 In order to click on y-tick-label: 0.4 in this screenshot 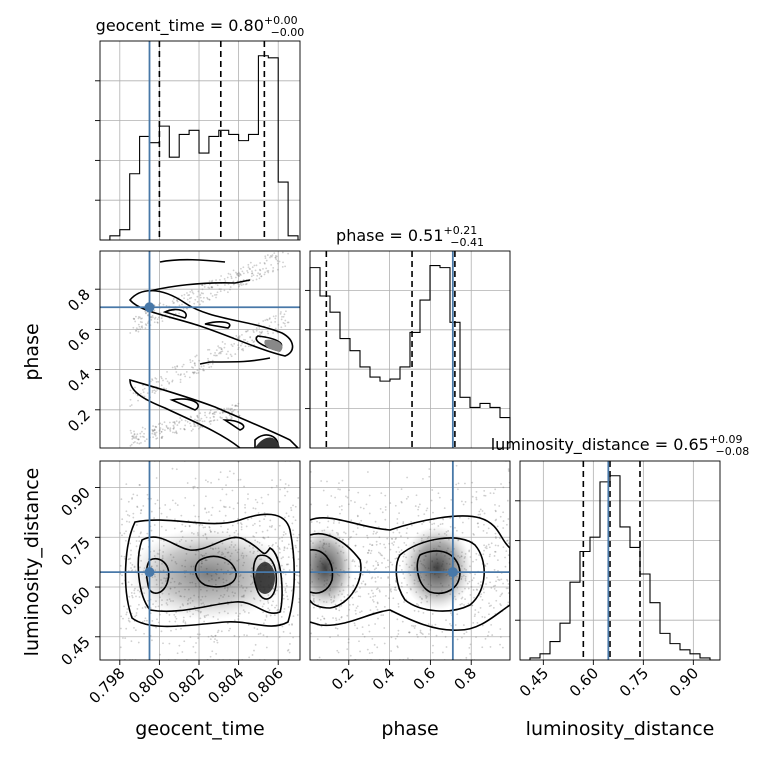, I will do `click(79, 381)`.